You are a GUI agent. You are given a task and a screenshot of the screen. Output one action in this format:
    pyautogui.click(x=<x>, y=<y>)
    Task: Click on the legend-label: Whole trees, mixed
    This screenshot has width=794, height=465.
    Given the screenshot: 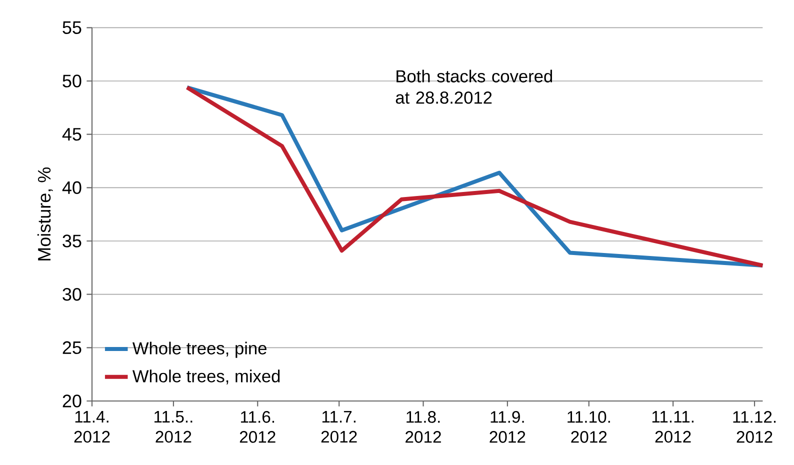 What is the action you would take?
    pyautogui.click(x=206, y=377)
    